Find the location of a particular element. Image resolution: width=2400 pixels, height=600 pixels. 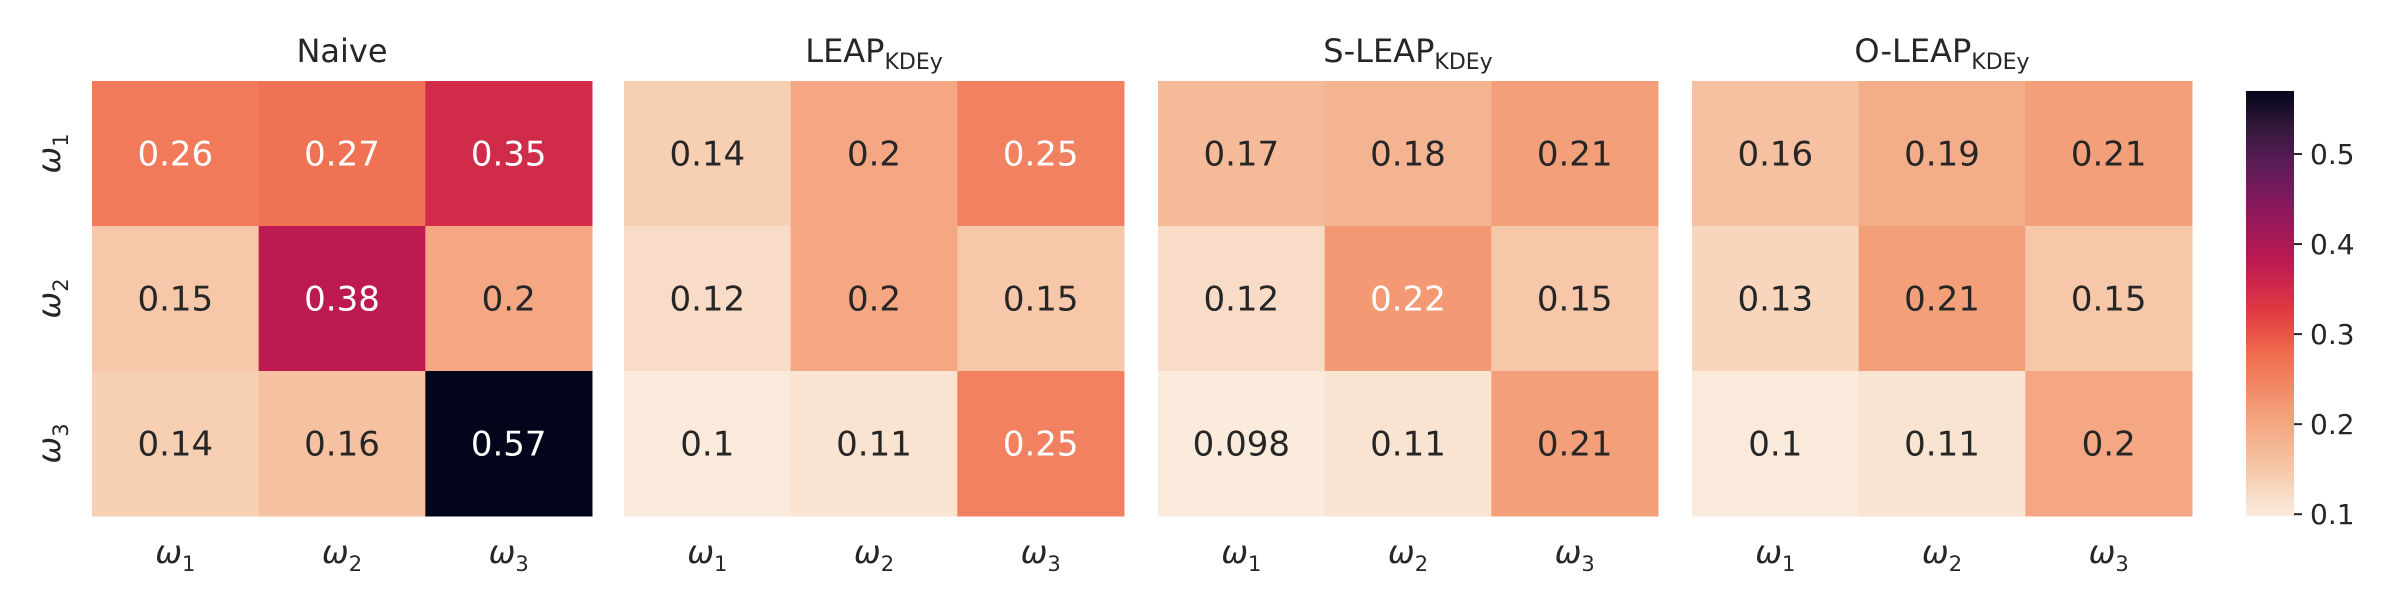

cell-value-label: 0.22 is located at coordinates (1408, 300).